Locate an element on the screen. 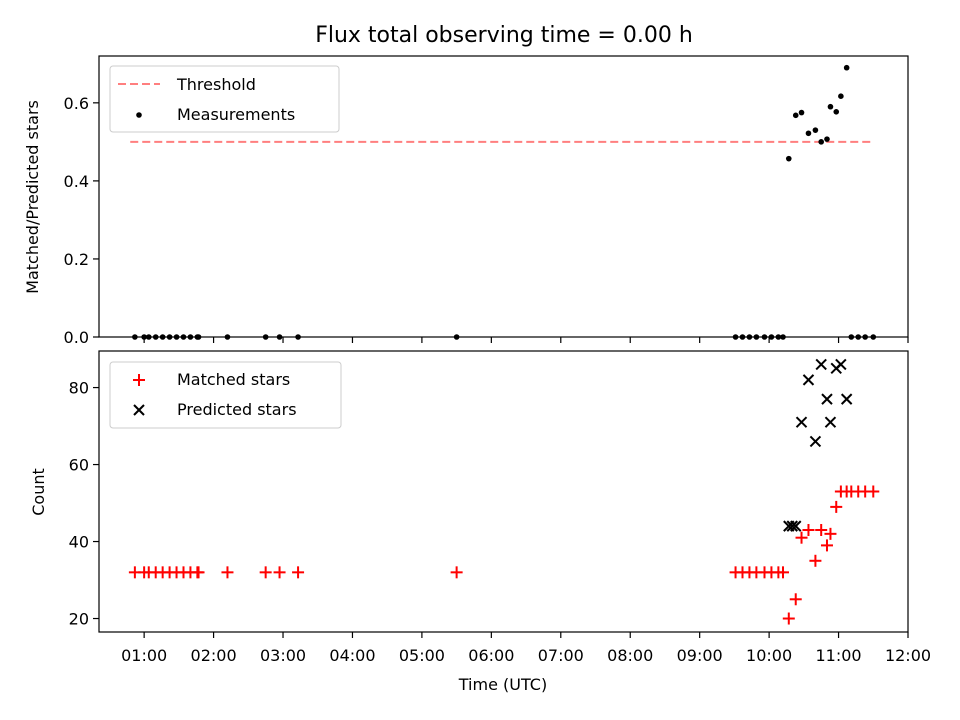 The height and width of the screenshot is (720, 960). legend-threshold-label: Threshold is located at coordinates (216, 84).